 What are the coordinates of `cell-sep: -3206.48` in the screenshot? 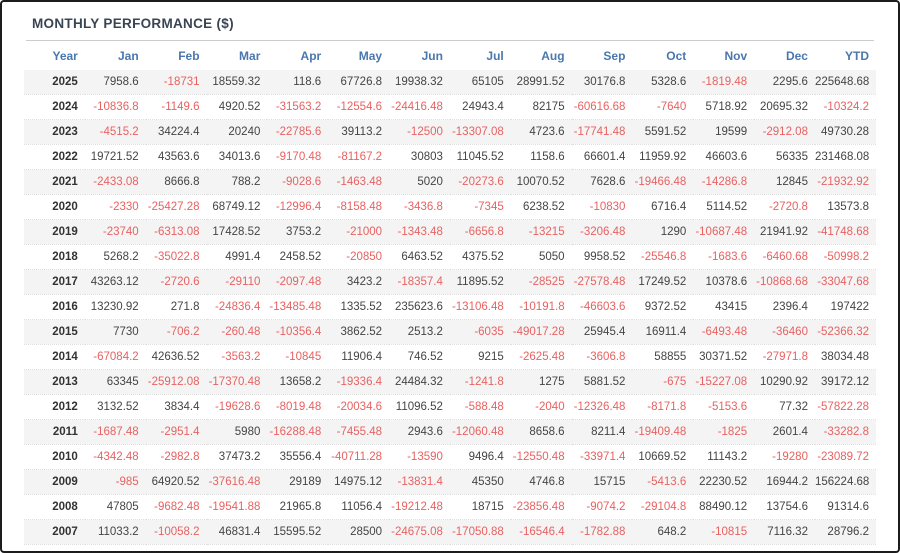 It's located at (603, 232).